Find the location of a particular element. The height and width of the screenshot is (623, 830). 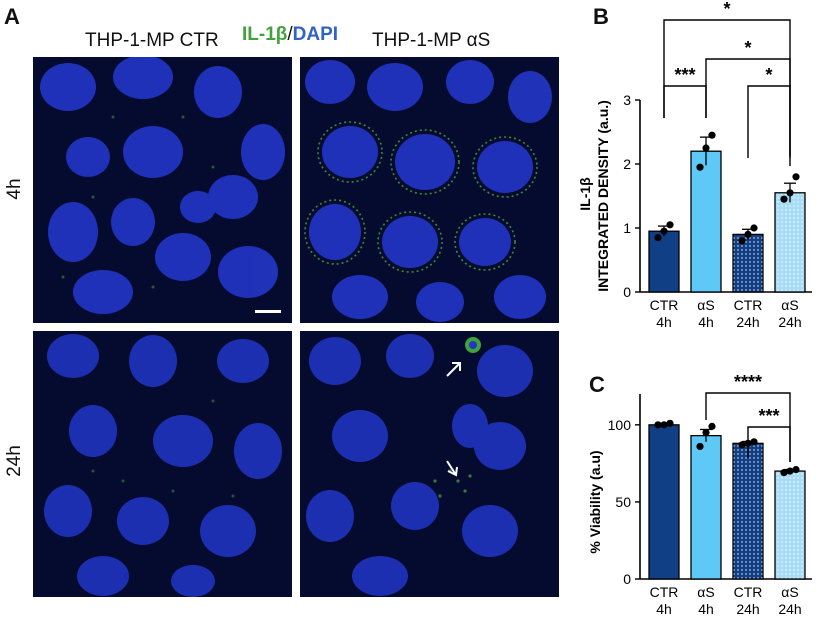

panel-a-letter: A is located at coordinates (12, 16).